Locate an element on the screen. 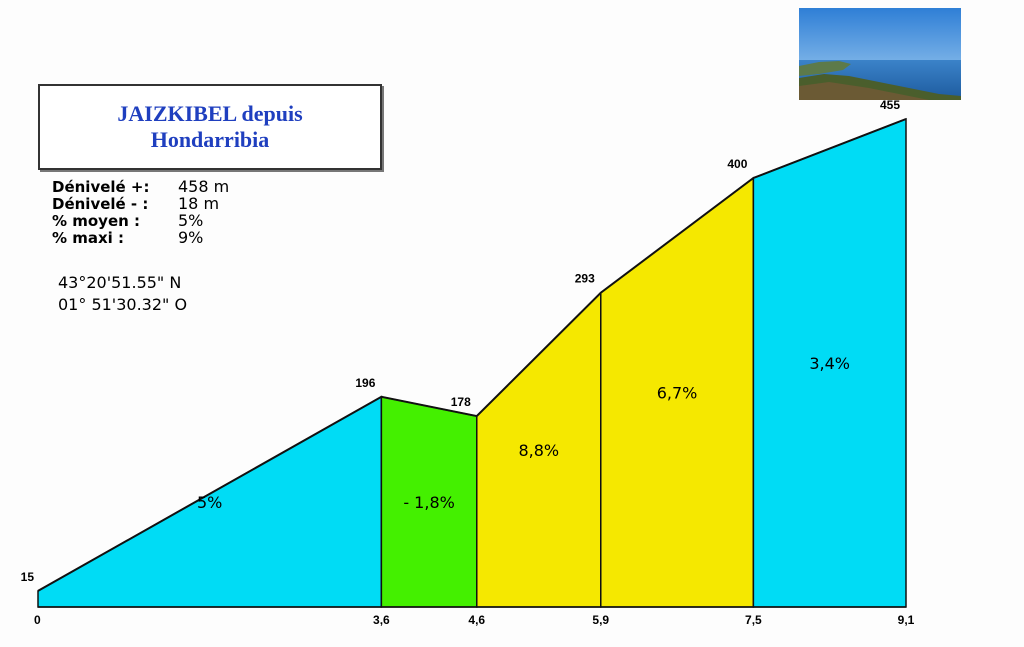  stat-row-max-grade: % maxi : 9% is located at coordinates (140, 237).